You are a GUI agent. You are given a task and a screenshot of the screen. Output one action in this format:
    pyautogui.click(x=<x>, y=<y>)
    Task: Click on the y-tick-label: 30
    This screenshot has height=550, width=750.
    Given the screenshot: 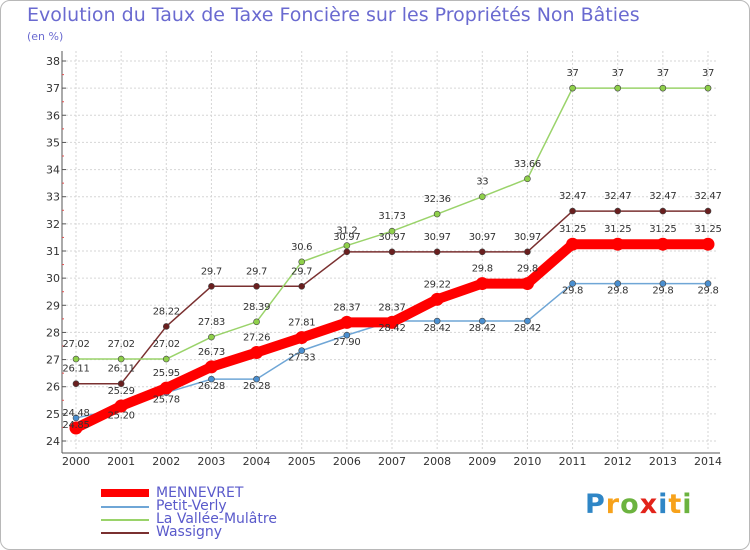 What is the action you would take?
    pyautogui.click(x=53, y=278)
    